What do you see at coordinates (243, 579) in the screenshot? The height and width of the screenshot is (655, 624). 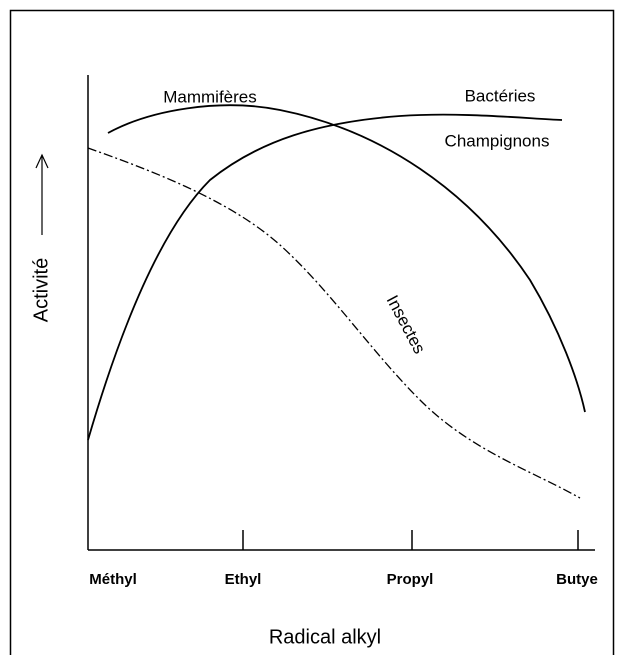 I see `category-label: Ethyl` at bounding box center [243, 579].